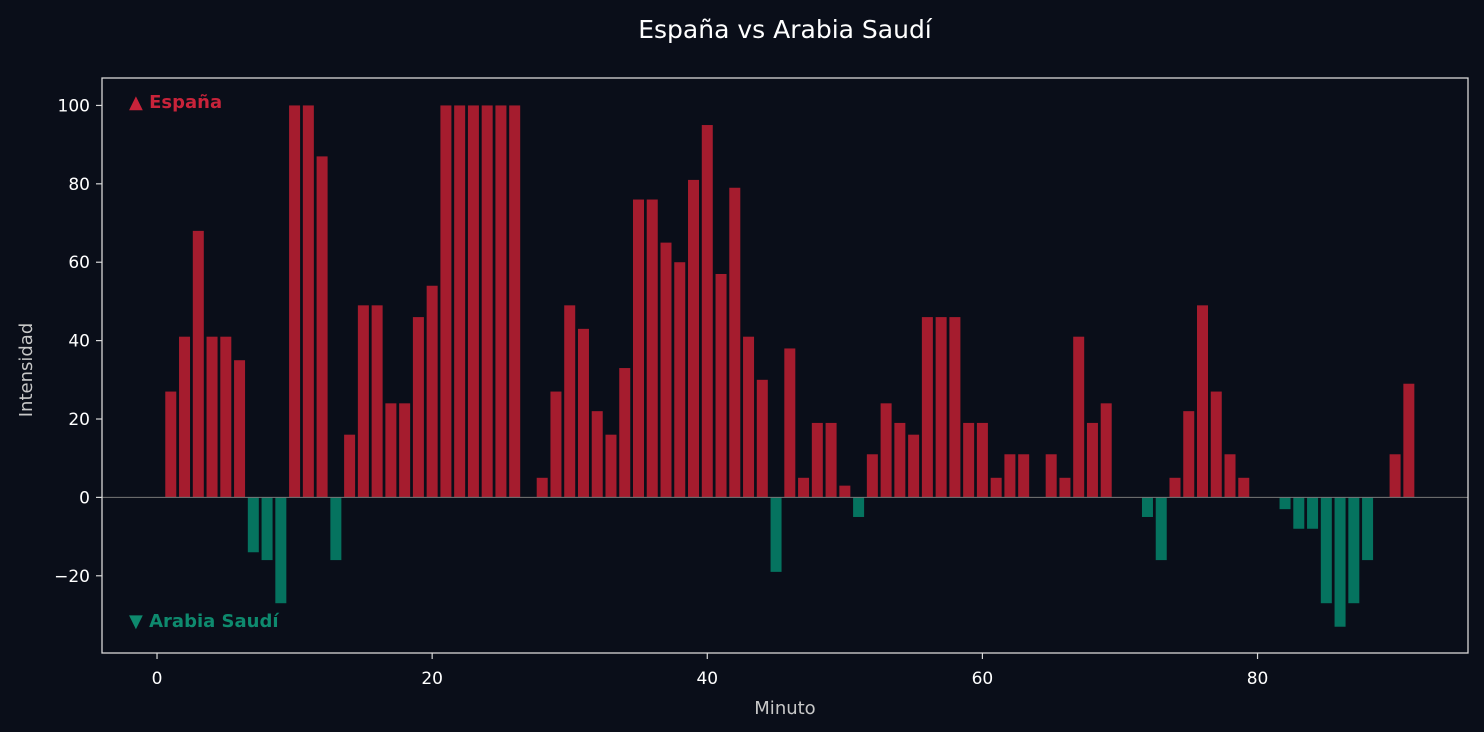 The height and width of the screenshot is (732, 1484). Describe the element at coordinates (72, 577) in the screenshot. I see `y-tick-label: −20` at that location.